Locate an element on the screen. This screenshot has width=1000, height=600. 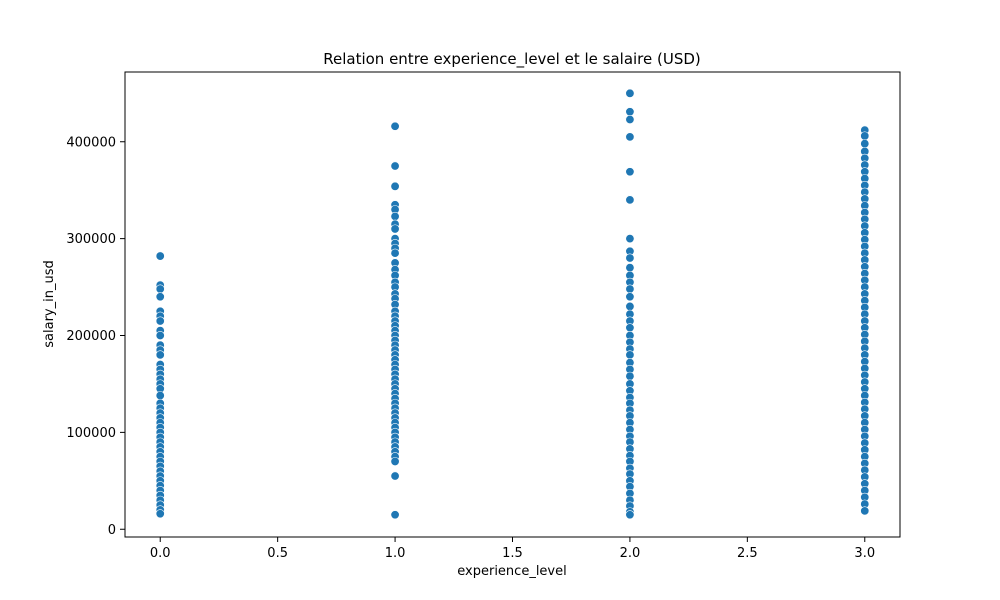
x-axis-label: experience_level is located at coordinates (511, 571).